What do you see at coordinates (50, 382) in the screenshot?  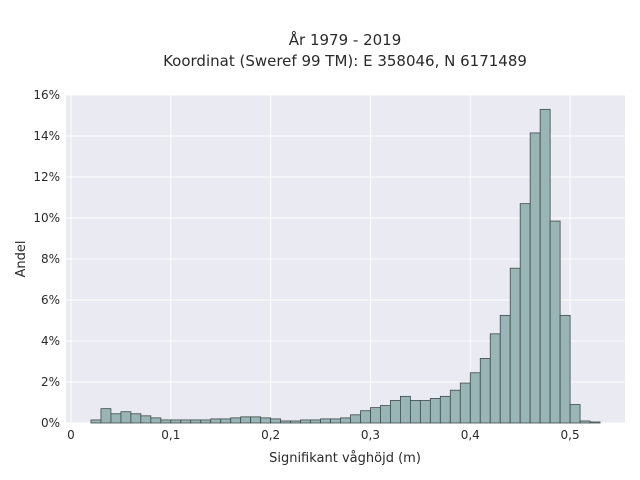 I see `y-tick-label-1: 2%` at bounding box center [50, 382].